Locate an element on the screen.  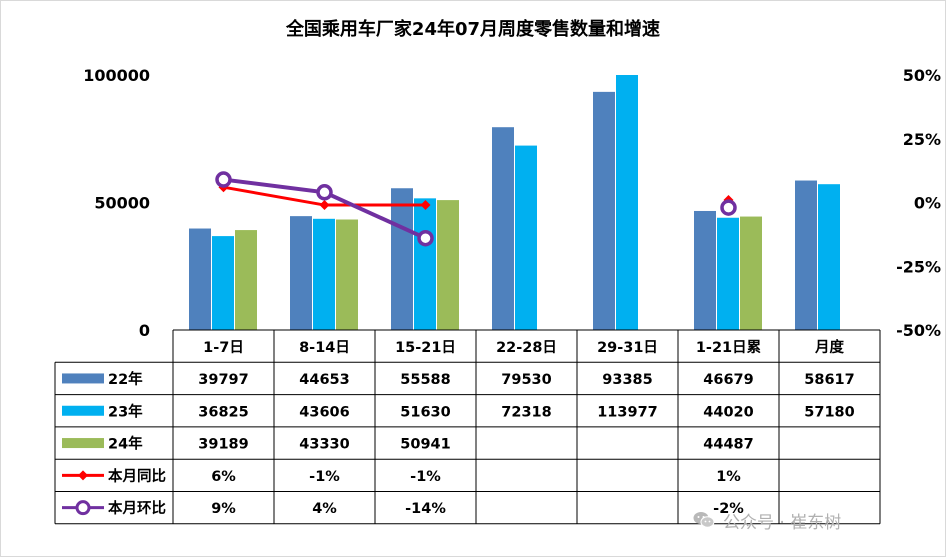
watermark: 公众号 · 崔东树 is located at coordinates (767, 520).